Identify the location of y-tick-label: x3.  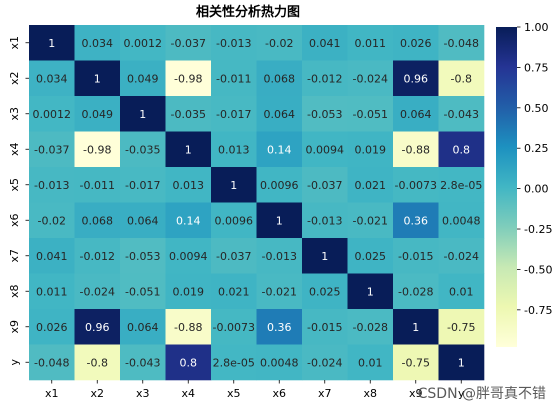
(14, 114).